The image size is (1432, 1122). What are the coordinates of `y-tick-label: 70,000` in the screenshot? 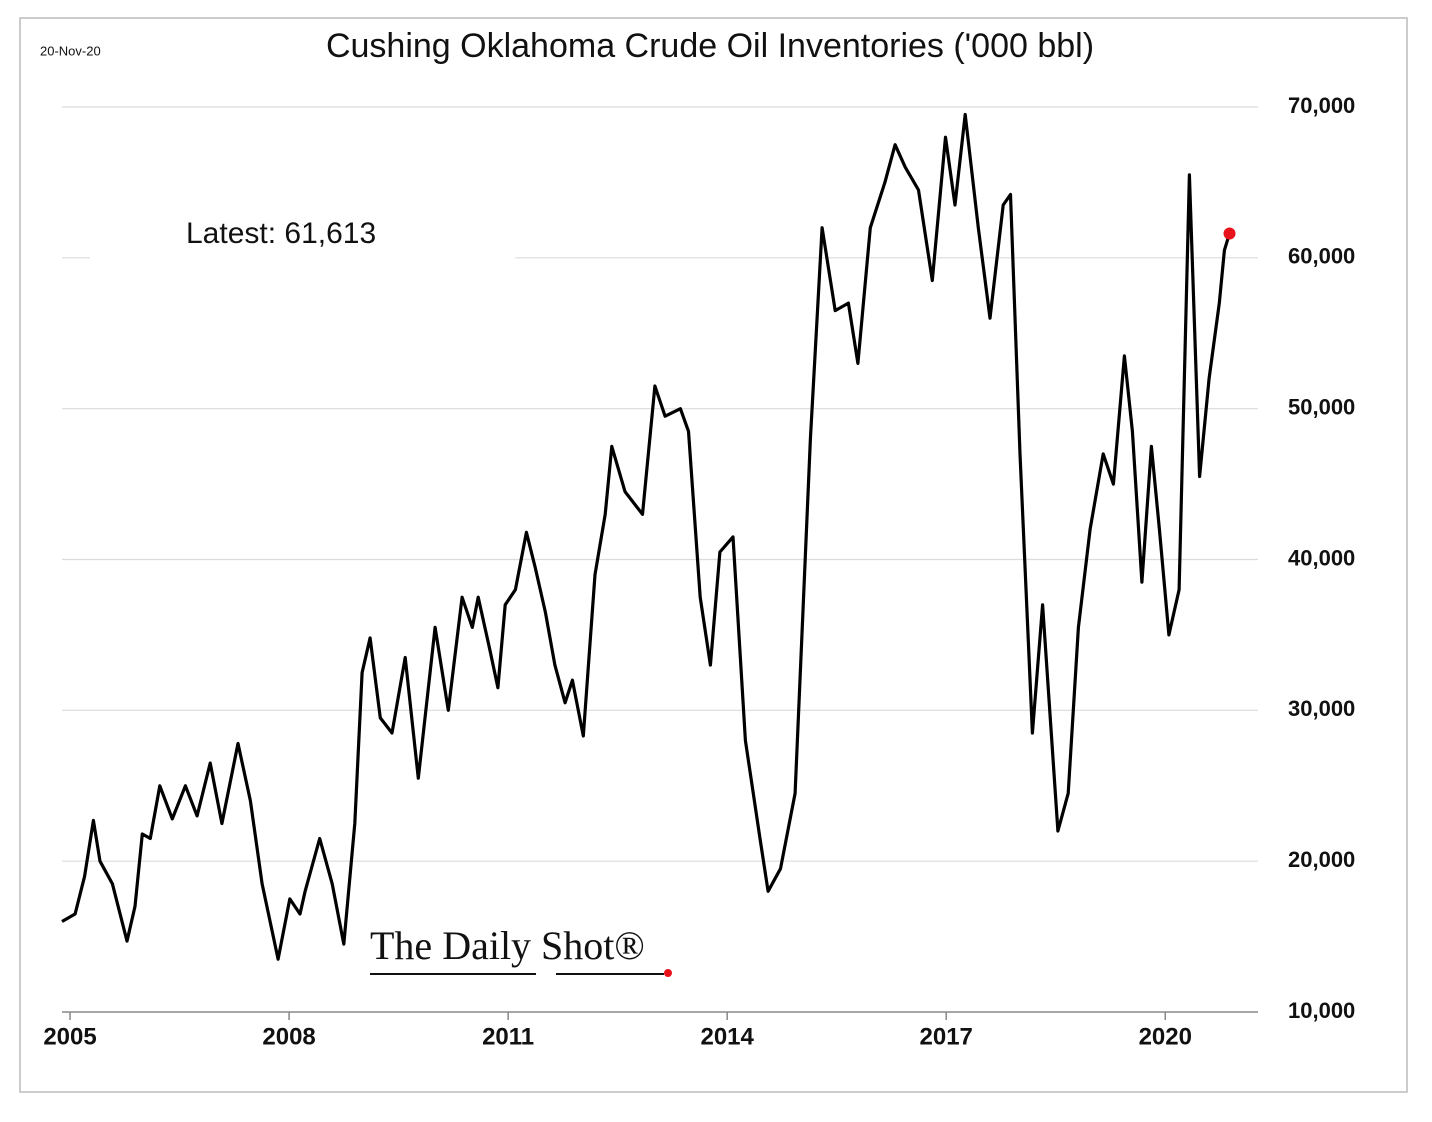 It's located at (1321, 105).